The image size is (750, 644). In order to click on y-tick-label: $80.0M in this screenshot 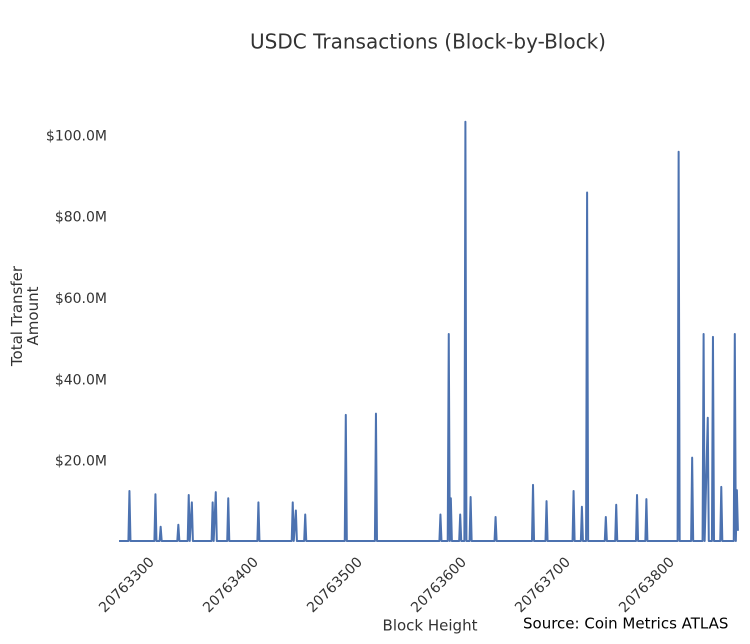, I will do `click(81, 218)`.